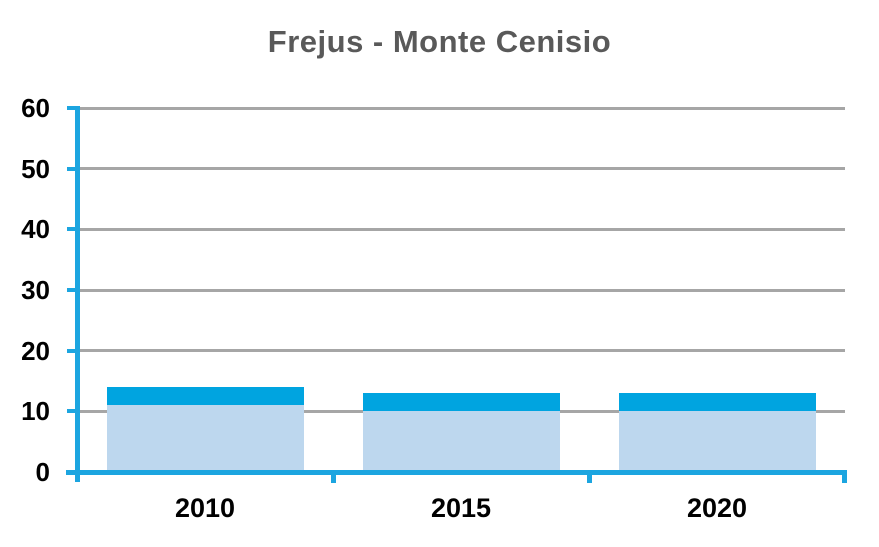 The width and height of the screenshot is (879, 547). What do you see at coordinates (42, 472) in the screenshot?
I see `y-axis-label-0: 0` at bounding box center [42, 472].